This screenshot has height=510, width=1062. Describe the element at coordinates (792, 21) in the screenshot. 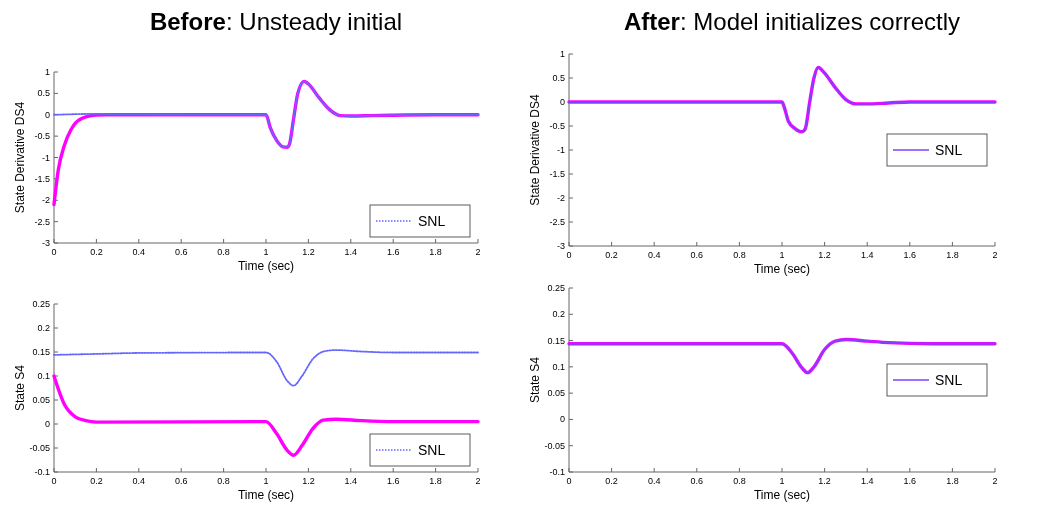

I see `chart-title: After: Model initializes correctly` at that location.